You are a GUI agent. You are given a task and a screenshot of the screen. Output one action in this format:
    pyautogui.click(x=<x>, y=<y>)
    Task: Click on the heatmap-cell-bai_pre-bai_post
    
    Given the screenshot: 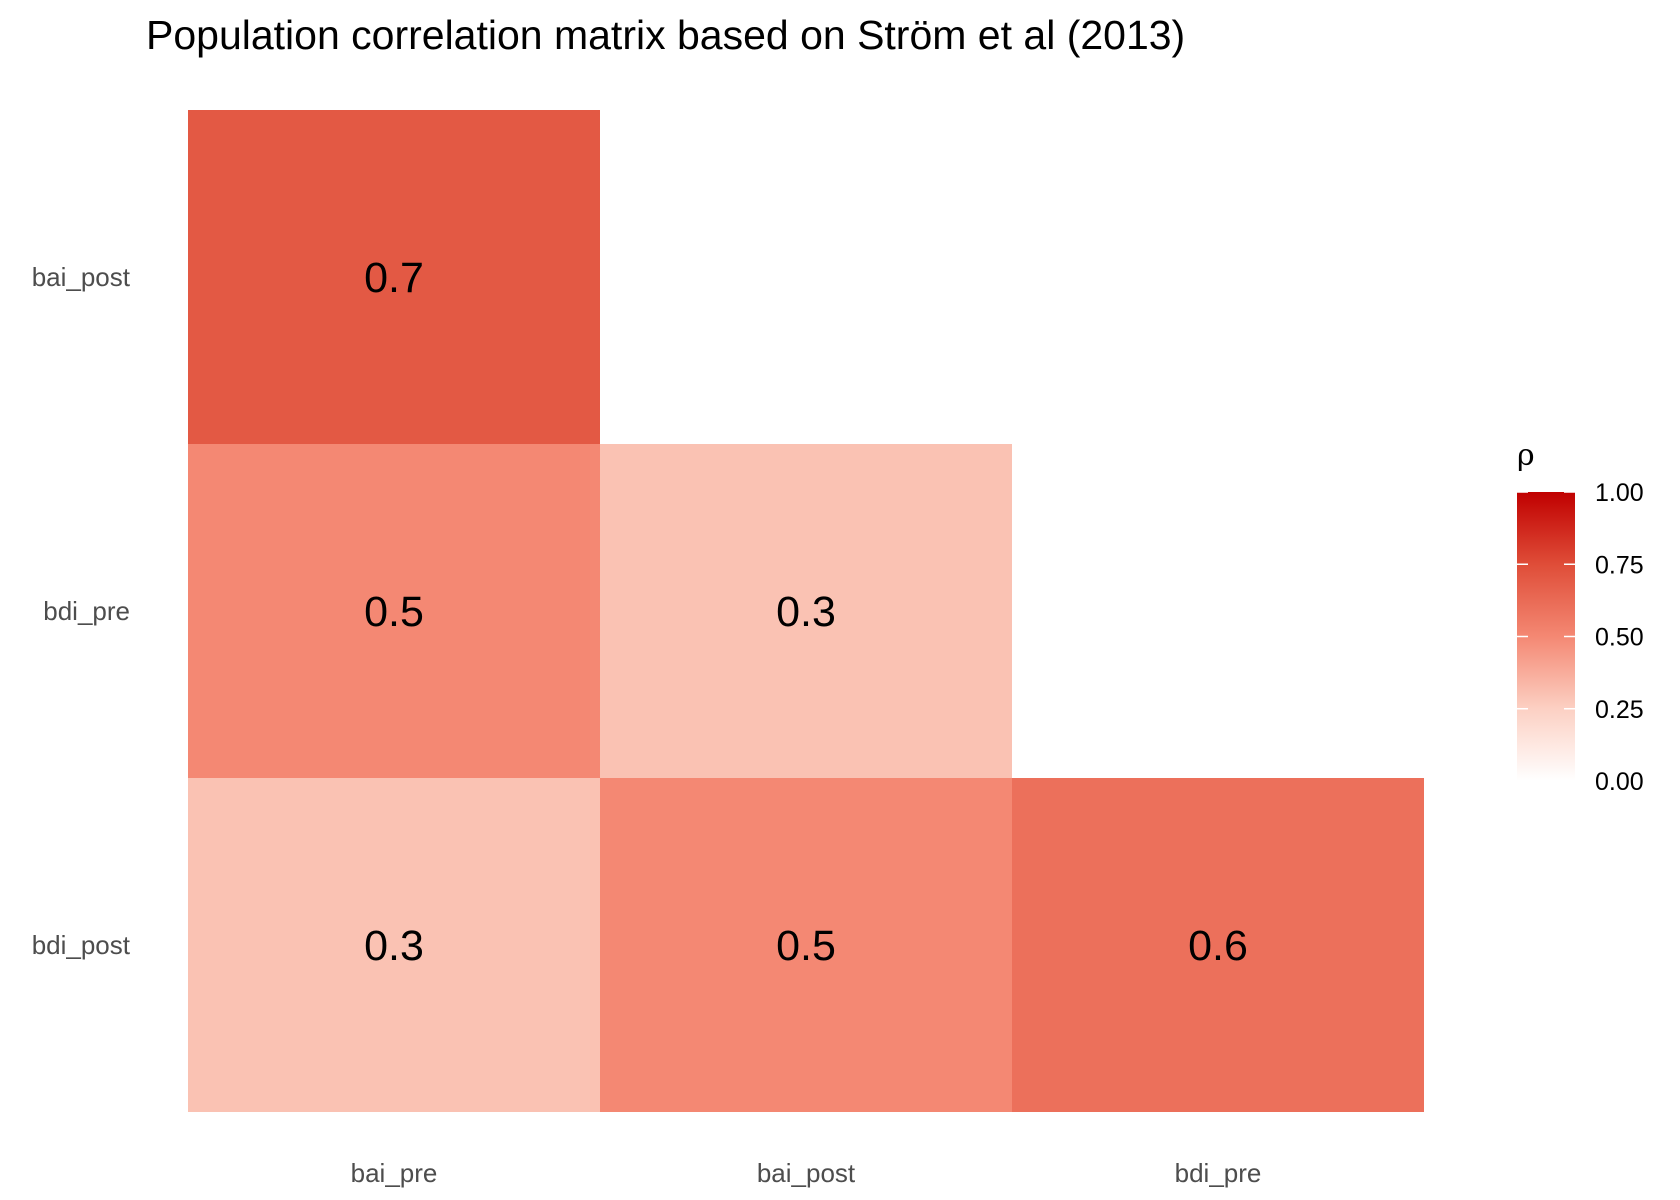 What is the action you would take?
    pyautogui.click(x=394, y=277)
    